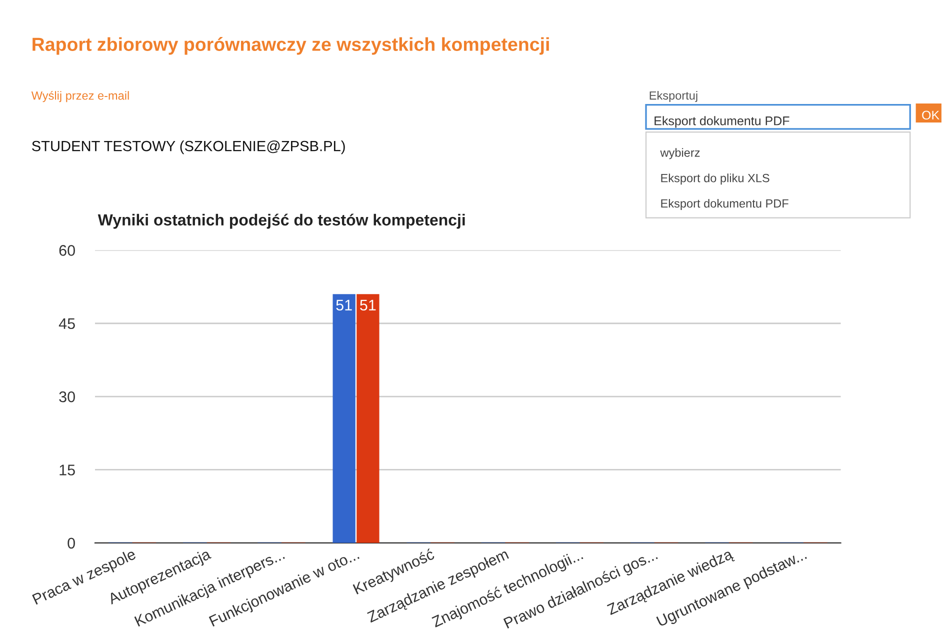 Image resolution: width=950 pixels, height=635 pixels. Describe the element at coordinates (281, 221) in the screenshot. I see `chart-subtitle: Wyniki ostatnich podejść do testów kompetencji` at that location.